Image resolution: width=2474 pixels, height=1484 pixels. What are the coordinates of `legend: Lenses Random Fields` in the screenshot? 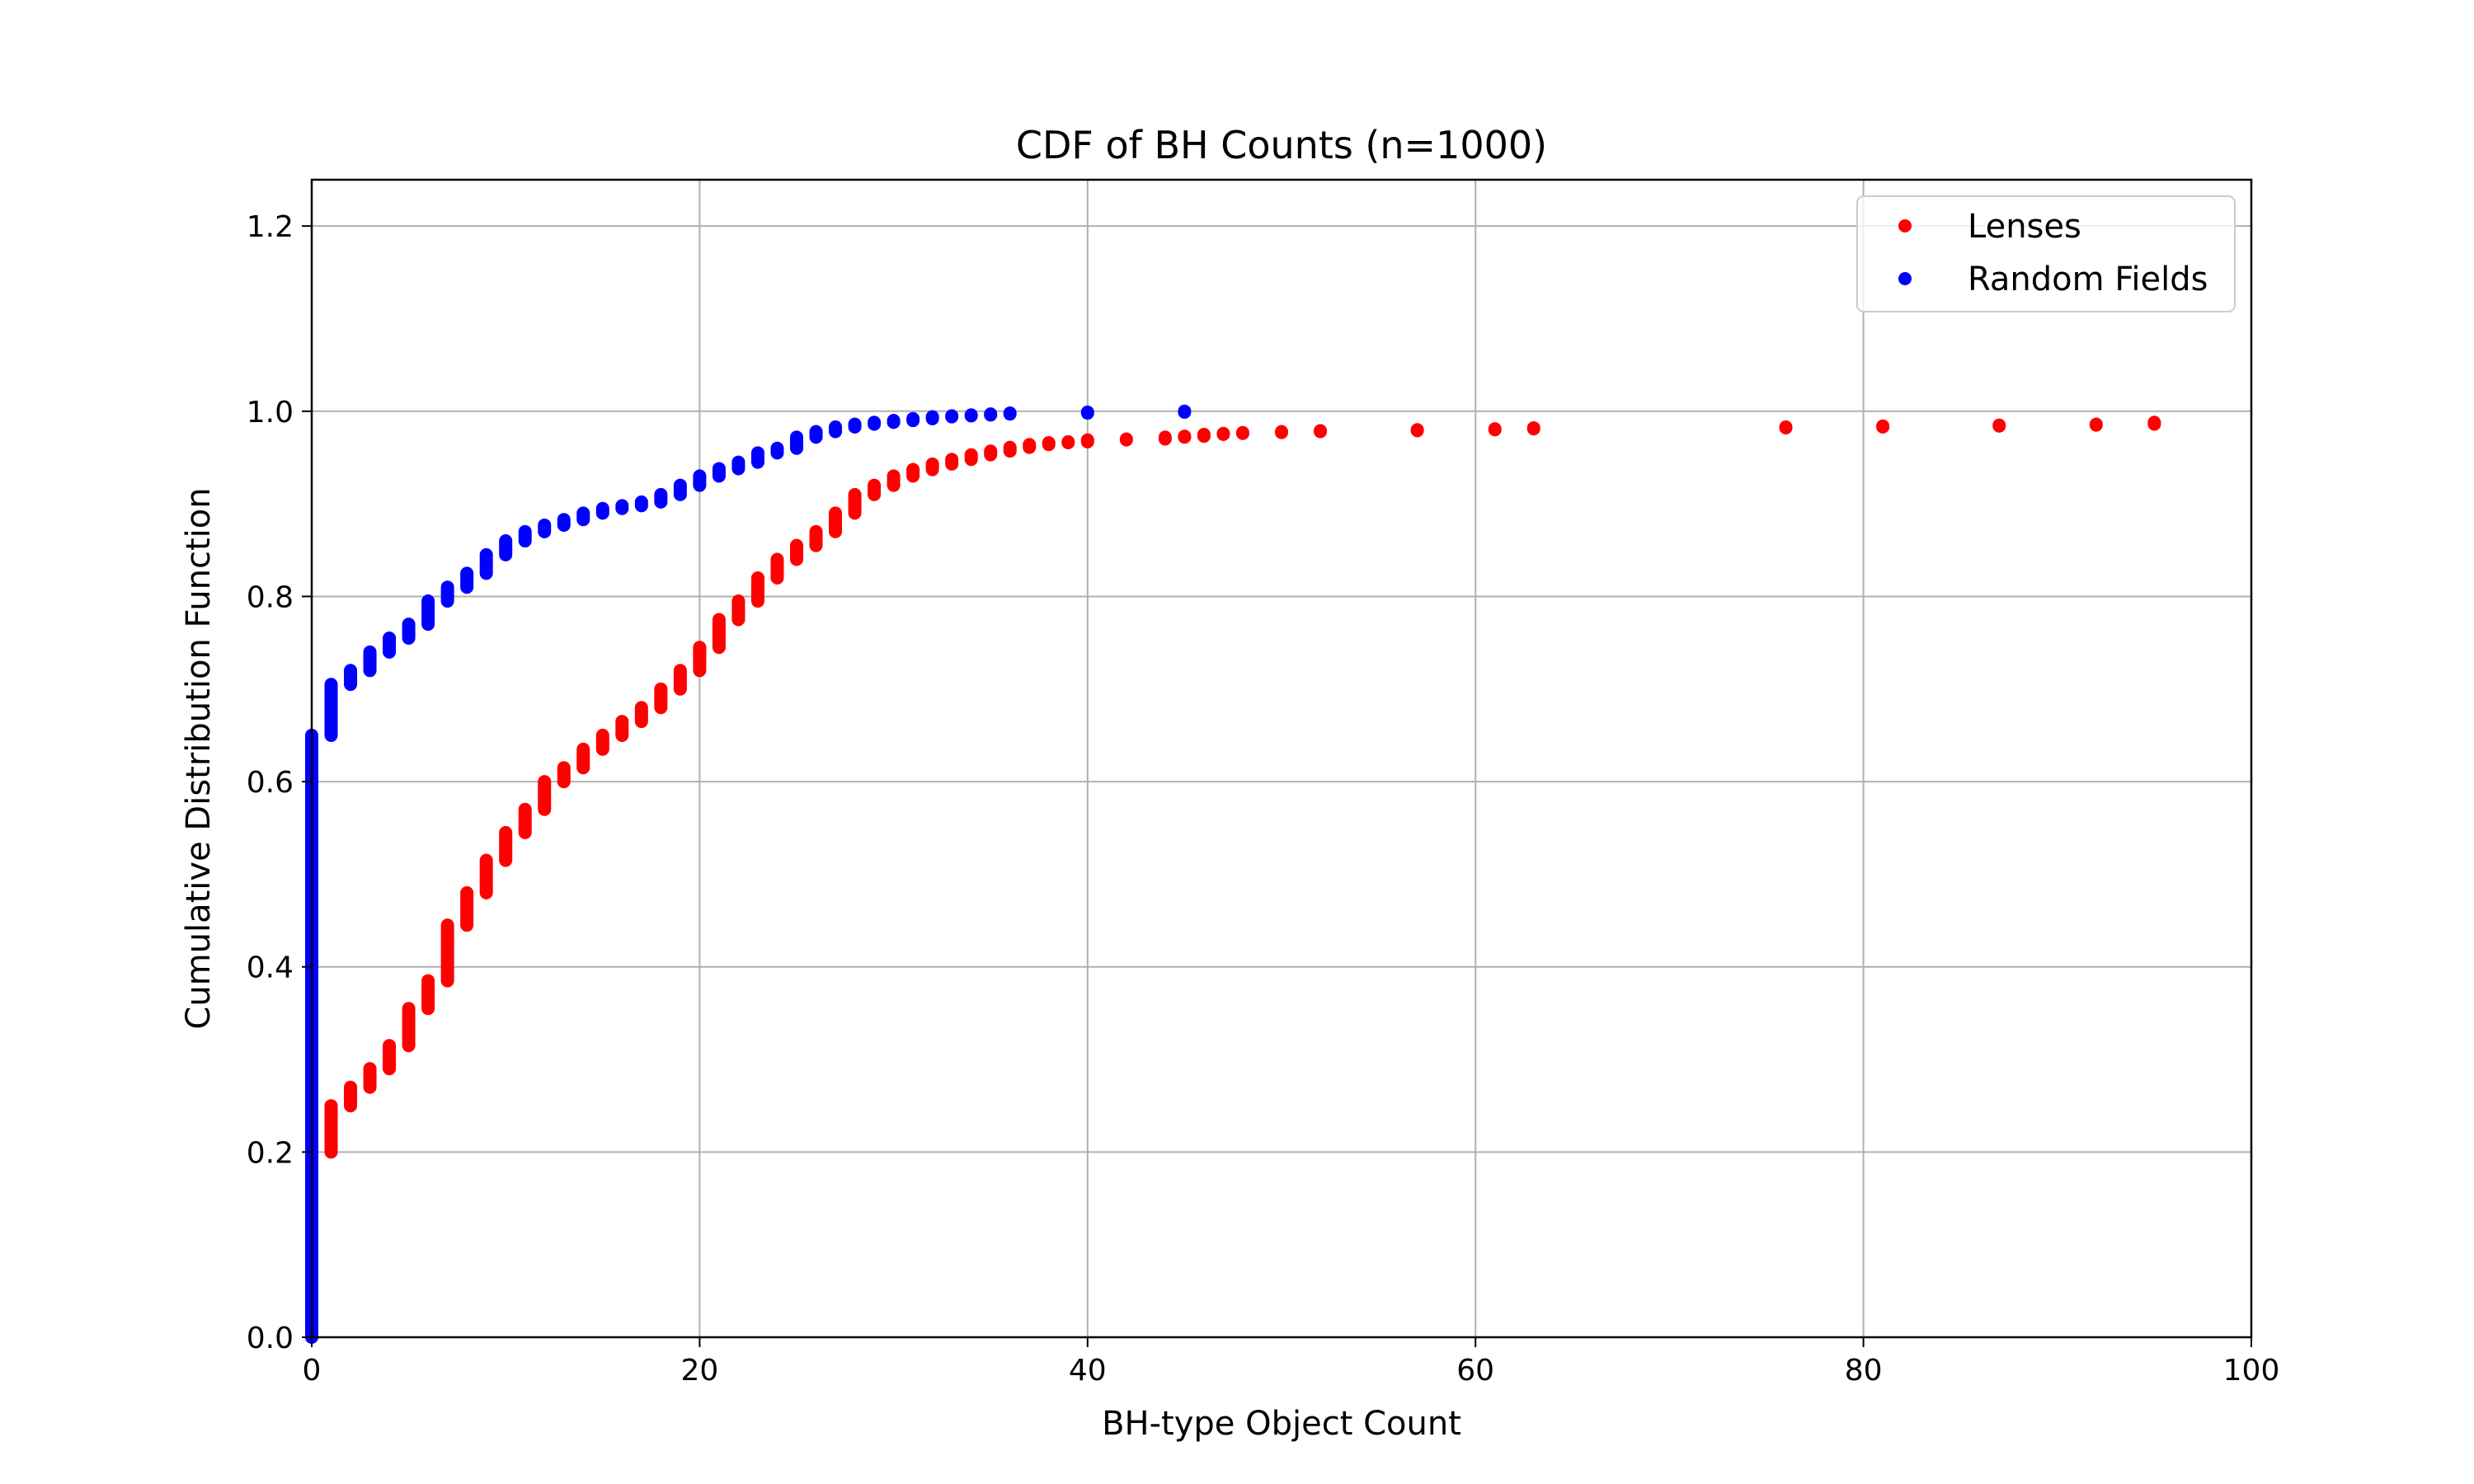 It's located at (2046, 253).